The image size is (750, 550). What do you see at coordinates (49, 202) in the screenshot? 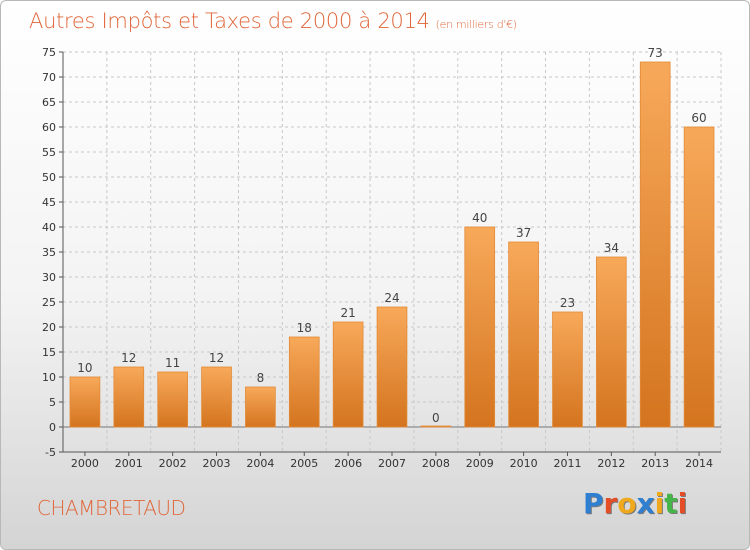
I see `y-tick-label: 45` at bounding box center [49, 202].